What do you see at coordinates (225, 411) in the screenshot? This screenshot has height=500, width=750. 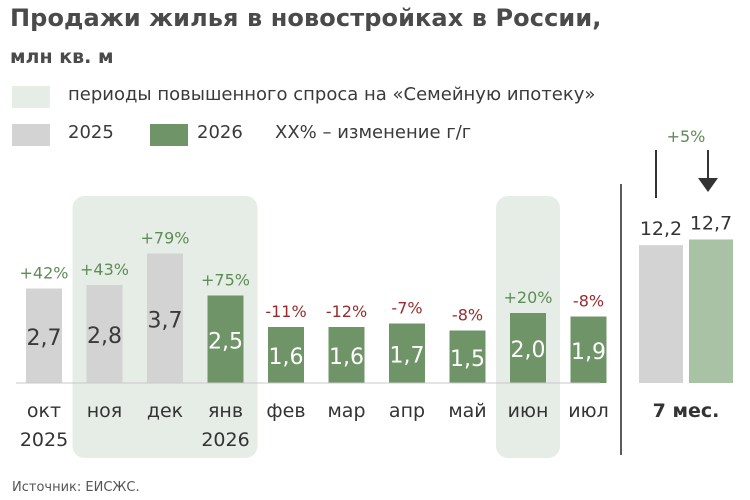 I see `x-label-янв: янв` at bounding box center [225, 411].